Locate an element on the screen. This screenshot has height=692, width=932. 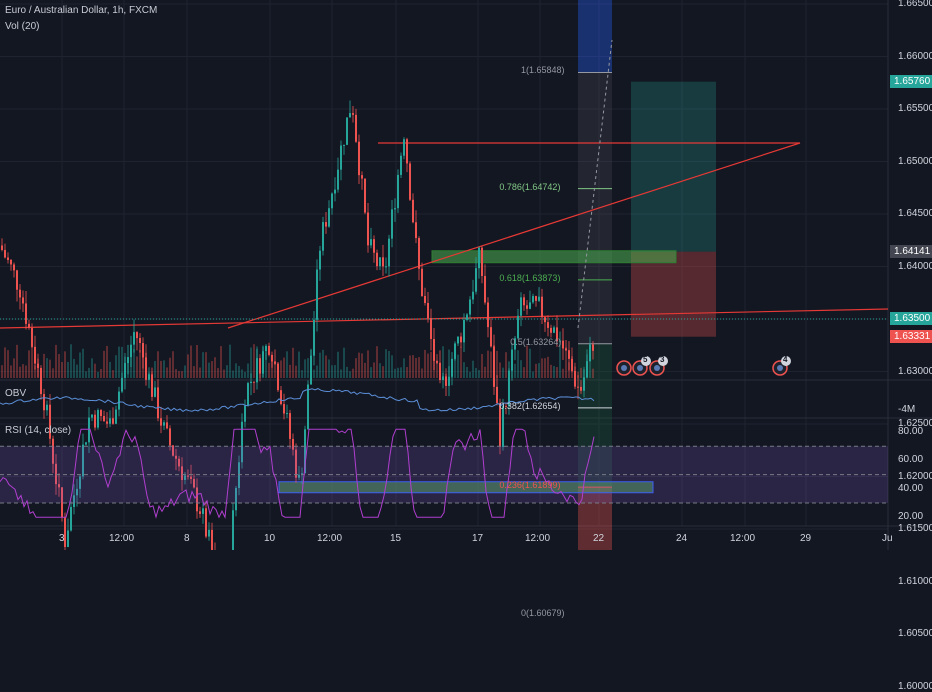
fib-mid-zone is located at coordinates (595, 208).